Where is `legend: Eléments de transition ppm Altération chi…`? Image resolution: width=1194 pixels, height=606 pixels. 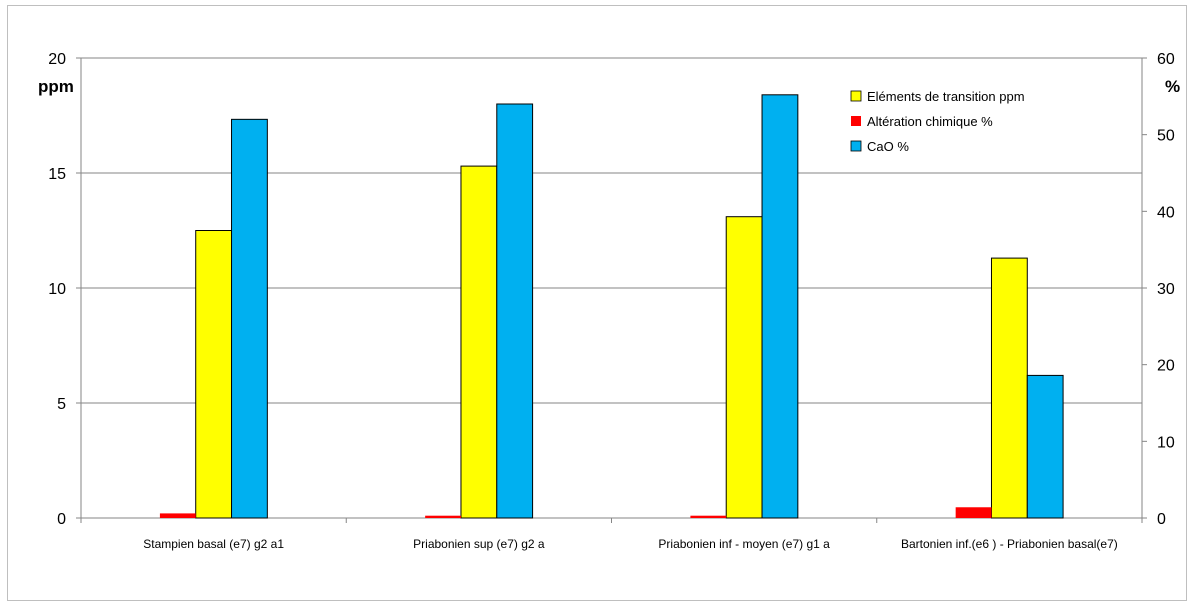
legend: Eléments de transition ppm Altération chi… is located at coordinates (937, 121).